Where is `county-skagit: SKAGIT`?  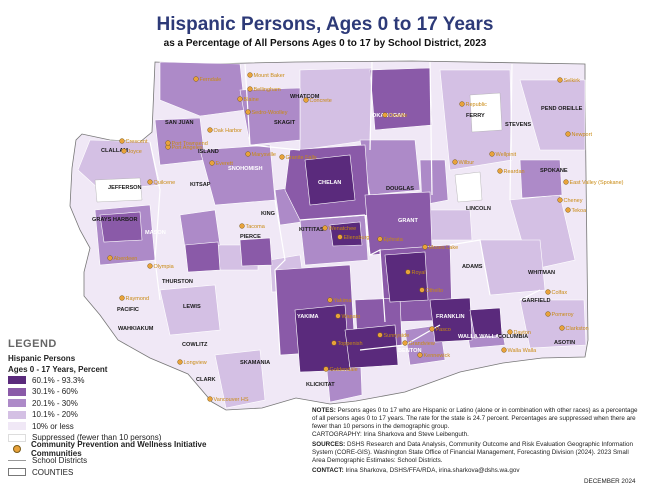
county-skagit: SKAGIT is located at coordinates (285, 123).